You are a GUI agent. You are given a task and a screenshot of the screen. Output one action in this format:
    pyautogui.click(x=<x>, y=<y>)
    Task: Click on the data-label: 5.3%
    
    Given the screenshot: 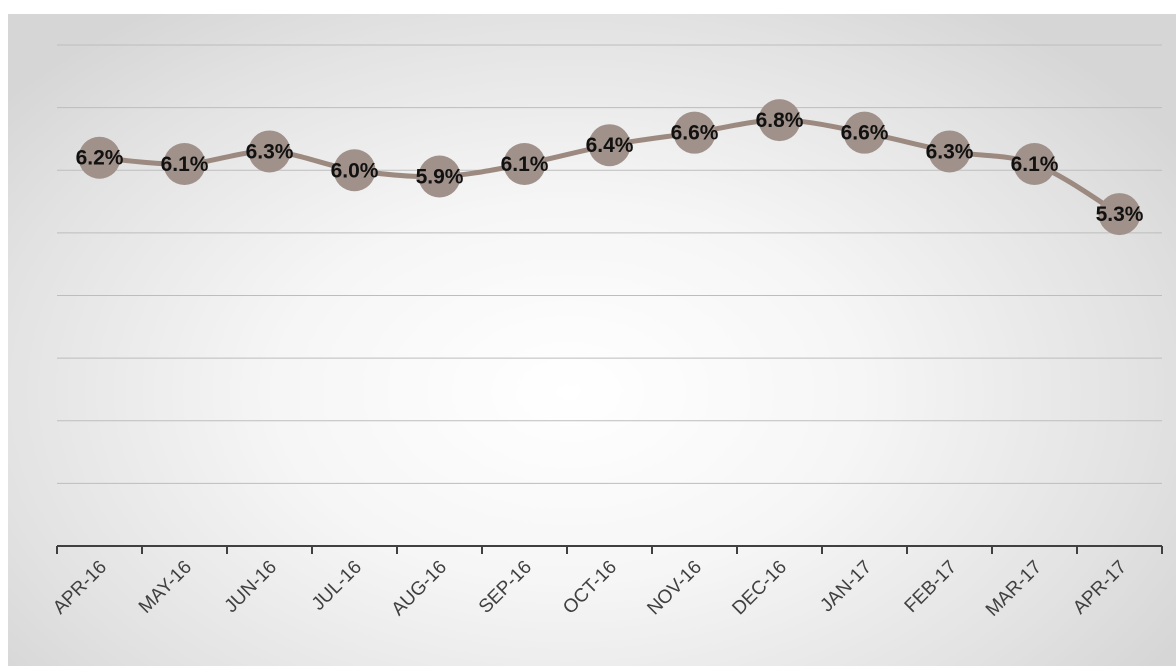 What is the action you would take?
    pyautogui.click(x=1120, y=214)
    